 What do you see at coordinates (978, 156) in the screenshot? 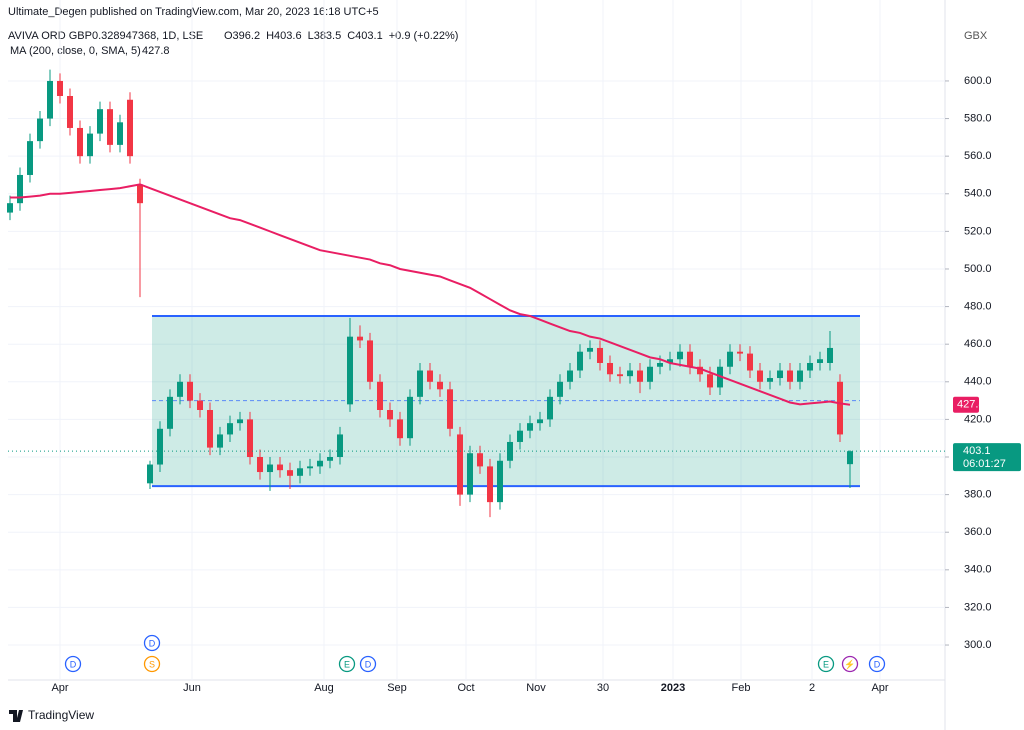
I see `y-tick-label: 560.0` at bounding box center [978, 156].